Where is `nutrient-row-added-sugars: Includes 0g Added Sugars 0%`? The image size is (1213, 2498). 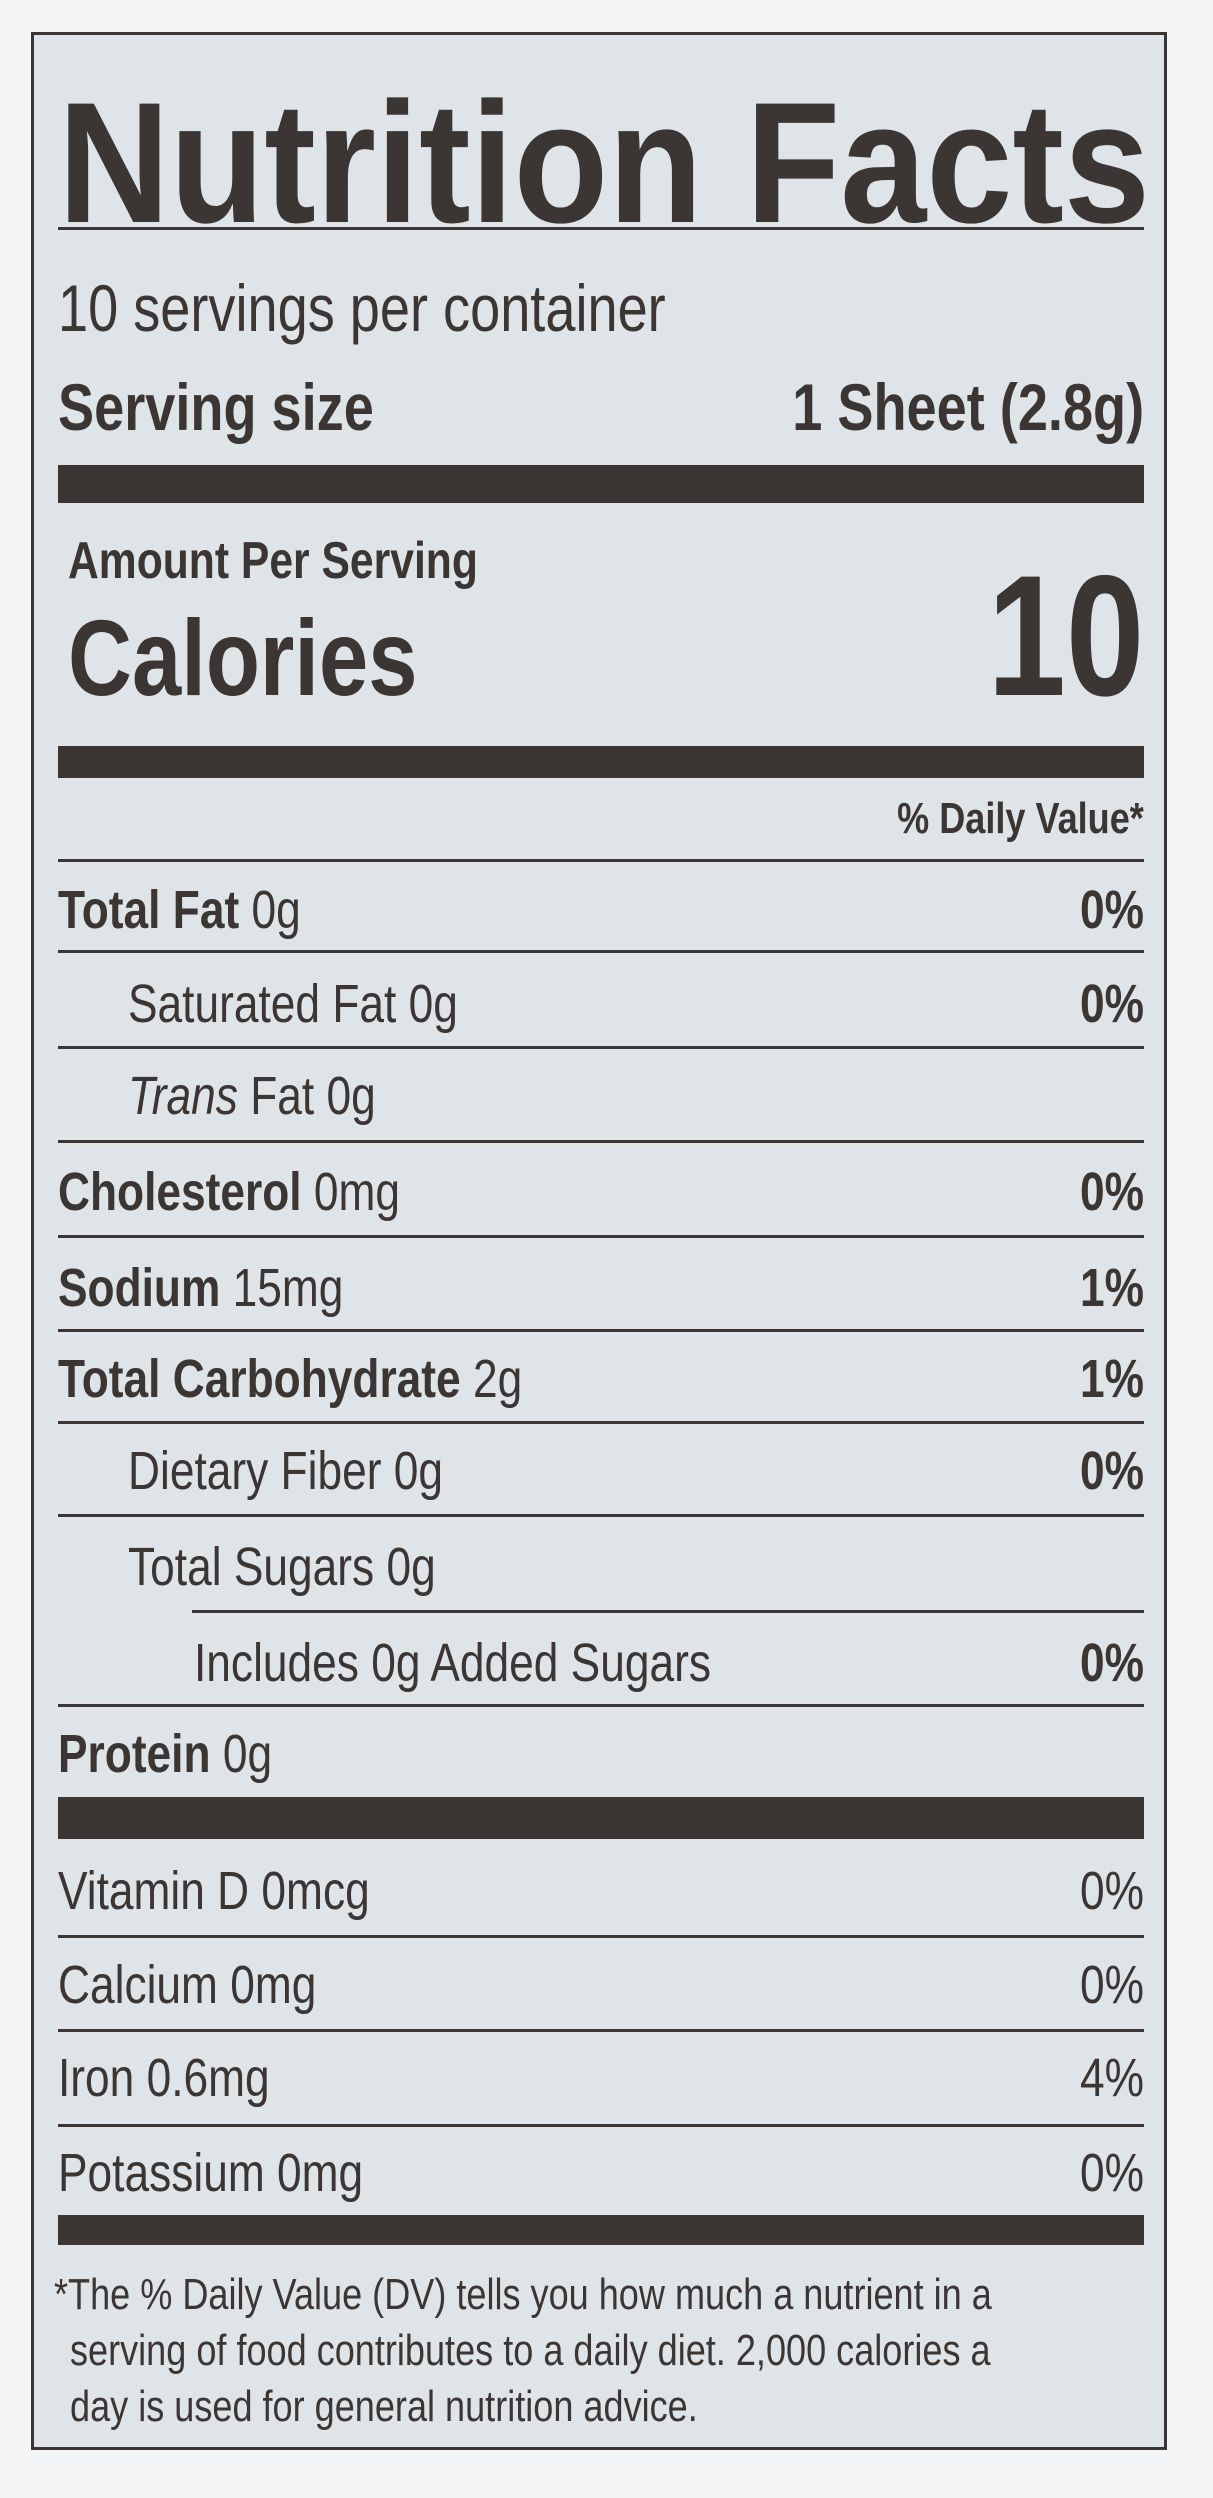
nutrient-row-added-sugars: Includes 0g Added Sugars 0% is located at coordinates (669, 1663).